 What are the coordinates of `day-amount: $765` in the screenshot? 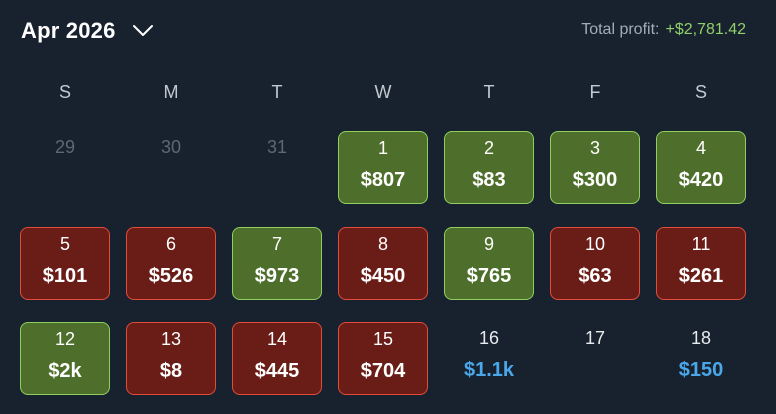 It's located at (489, 276).